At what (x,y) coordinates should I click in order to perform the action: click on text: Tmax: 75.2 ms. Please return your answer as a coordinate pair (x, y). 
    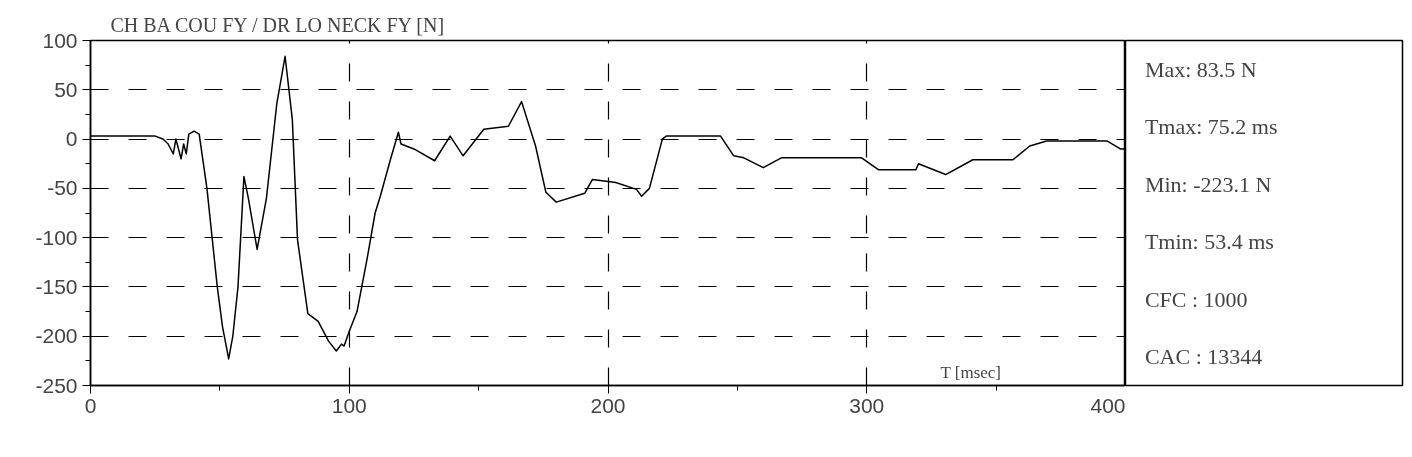
    Looking at the image, I should click on (1211, 127).